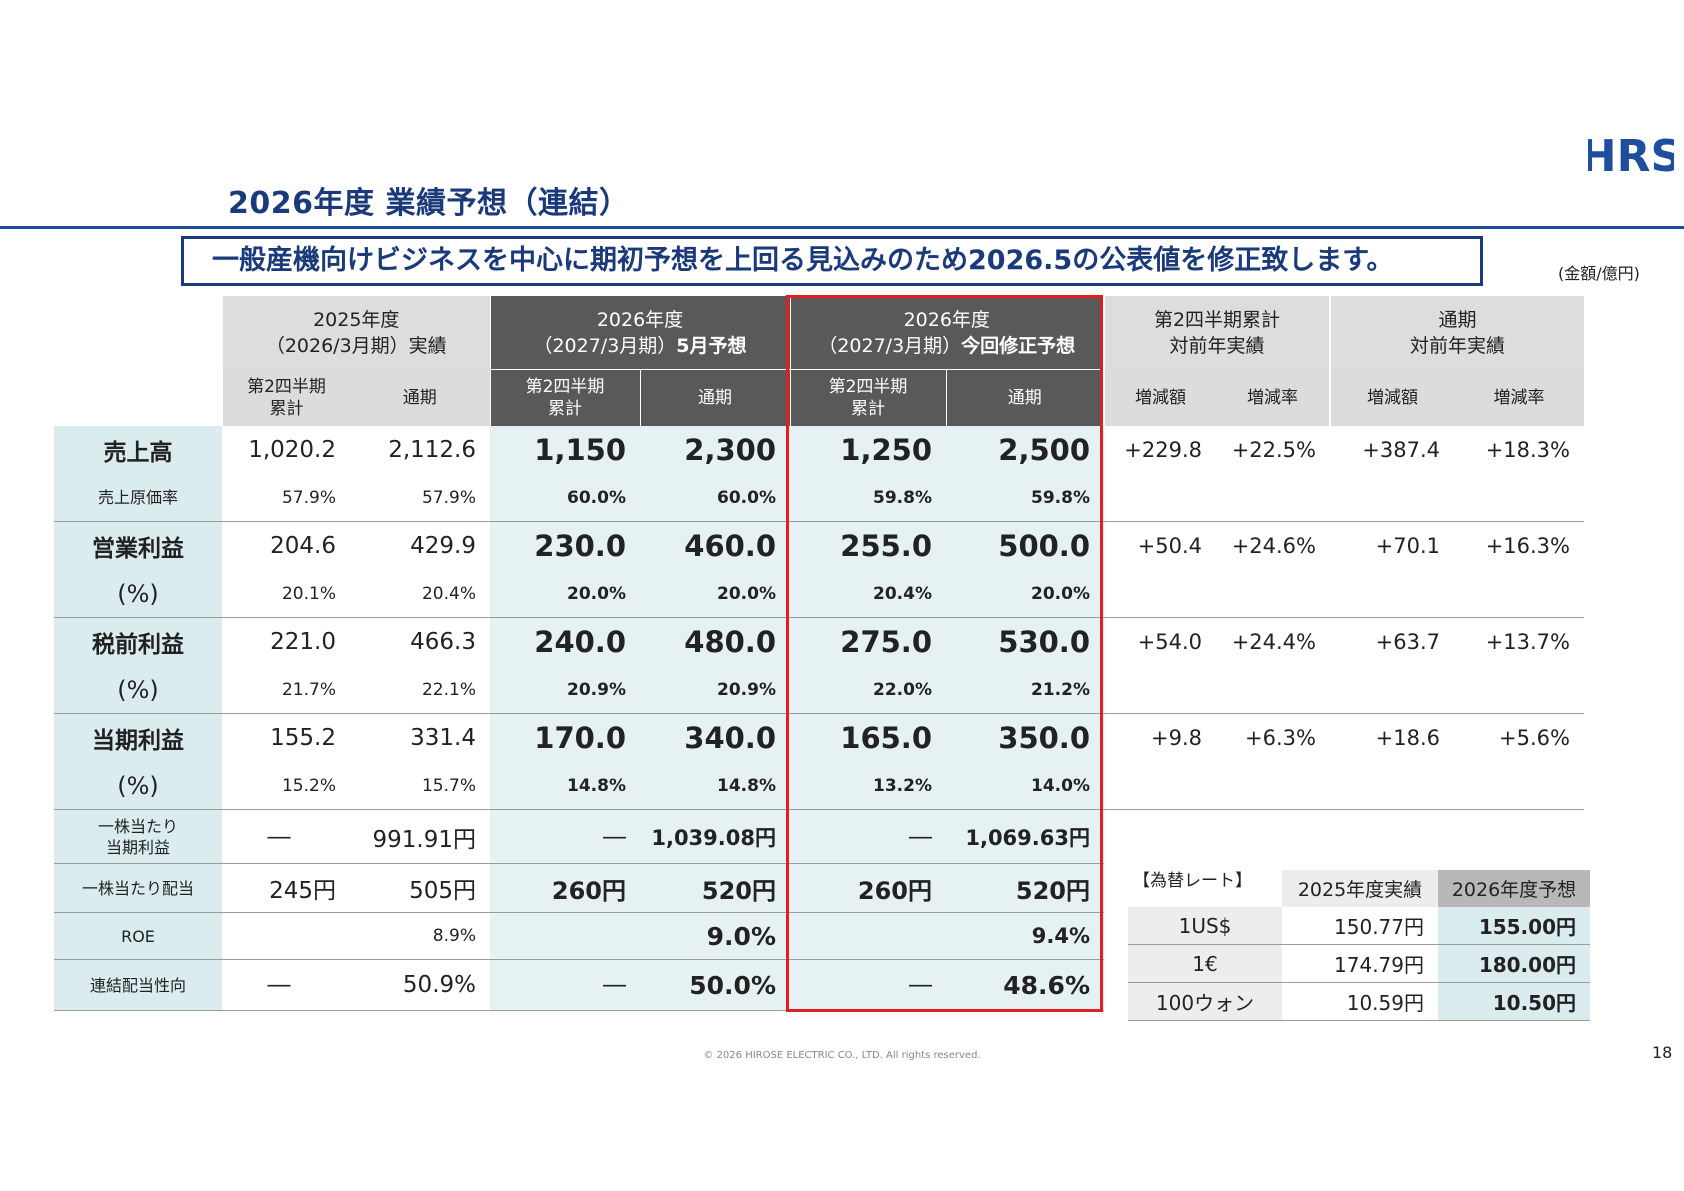 The image size is (1684, 1191). I want to click on fx-value: 155.00円, so click(1514, 926).